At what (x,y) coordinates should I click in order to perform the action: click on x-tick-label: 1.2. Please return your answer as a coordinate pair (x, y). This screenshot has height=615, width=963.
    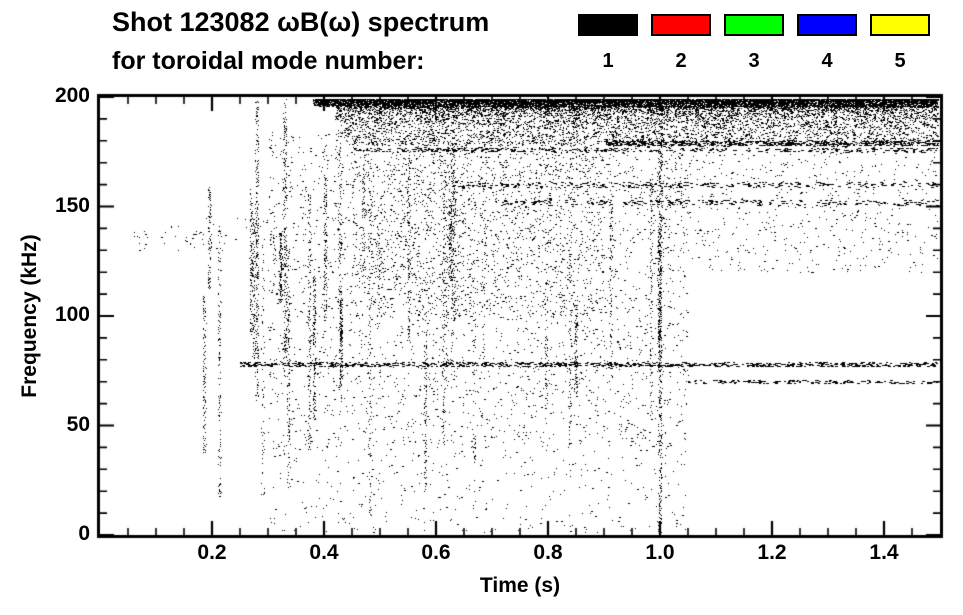
    Looking at the image, I should click on (772, 552).